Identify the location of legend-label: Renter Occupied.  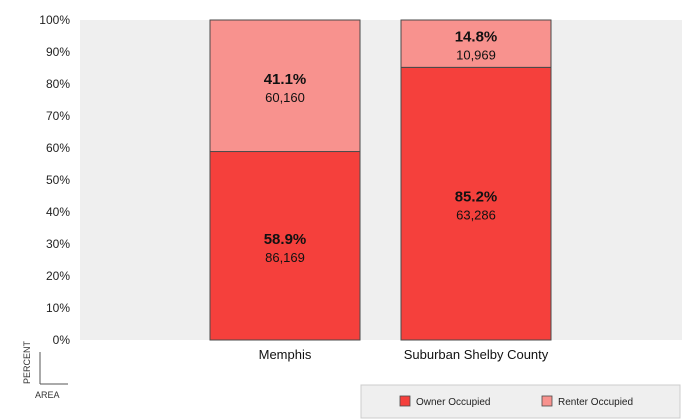
(595, 402).